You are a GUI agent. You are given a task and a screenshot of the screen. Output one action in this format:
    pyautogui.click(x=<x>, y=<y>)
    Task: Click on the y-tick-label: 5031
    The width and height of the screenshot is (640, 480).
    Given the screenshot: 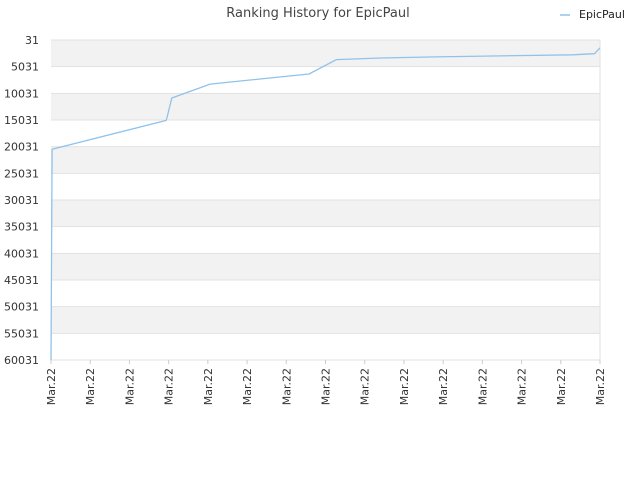 What is the action you would take?
    pyautogui.click(x=25, y=67)
    